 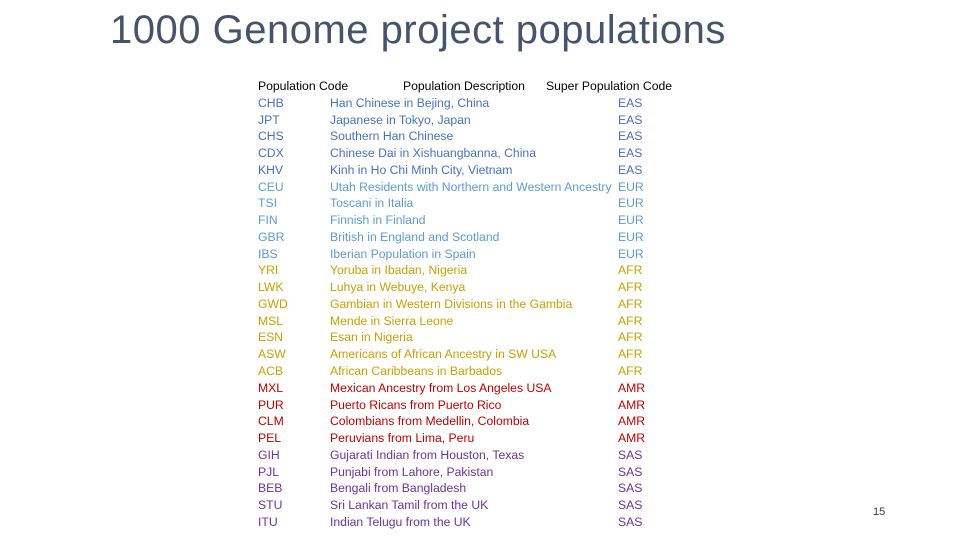 What do you see at coordinates (268, 220) in the screenshot?
I see `population-code-cell: FIN` at bounding box center [268, 220].